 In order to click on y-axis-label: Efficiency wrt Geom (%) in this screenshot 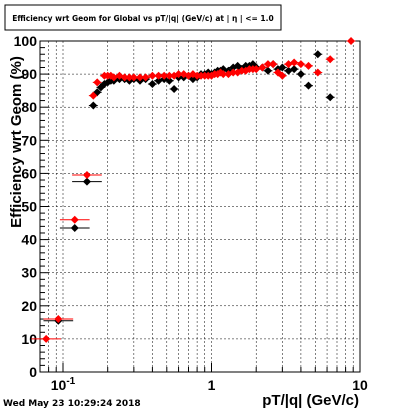, I will do `click(16, 142)`.